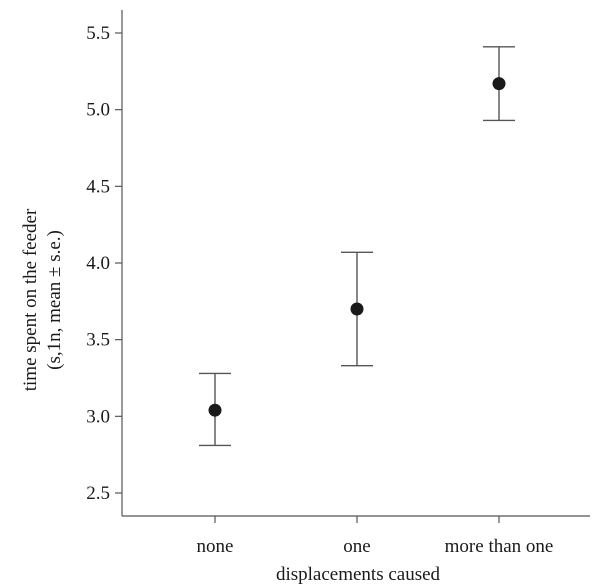 This screenshot has height=584, width=595. Describe the element at coordinates (215, 546) in the screenshot. I see `x-tick-label: none` at that location.